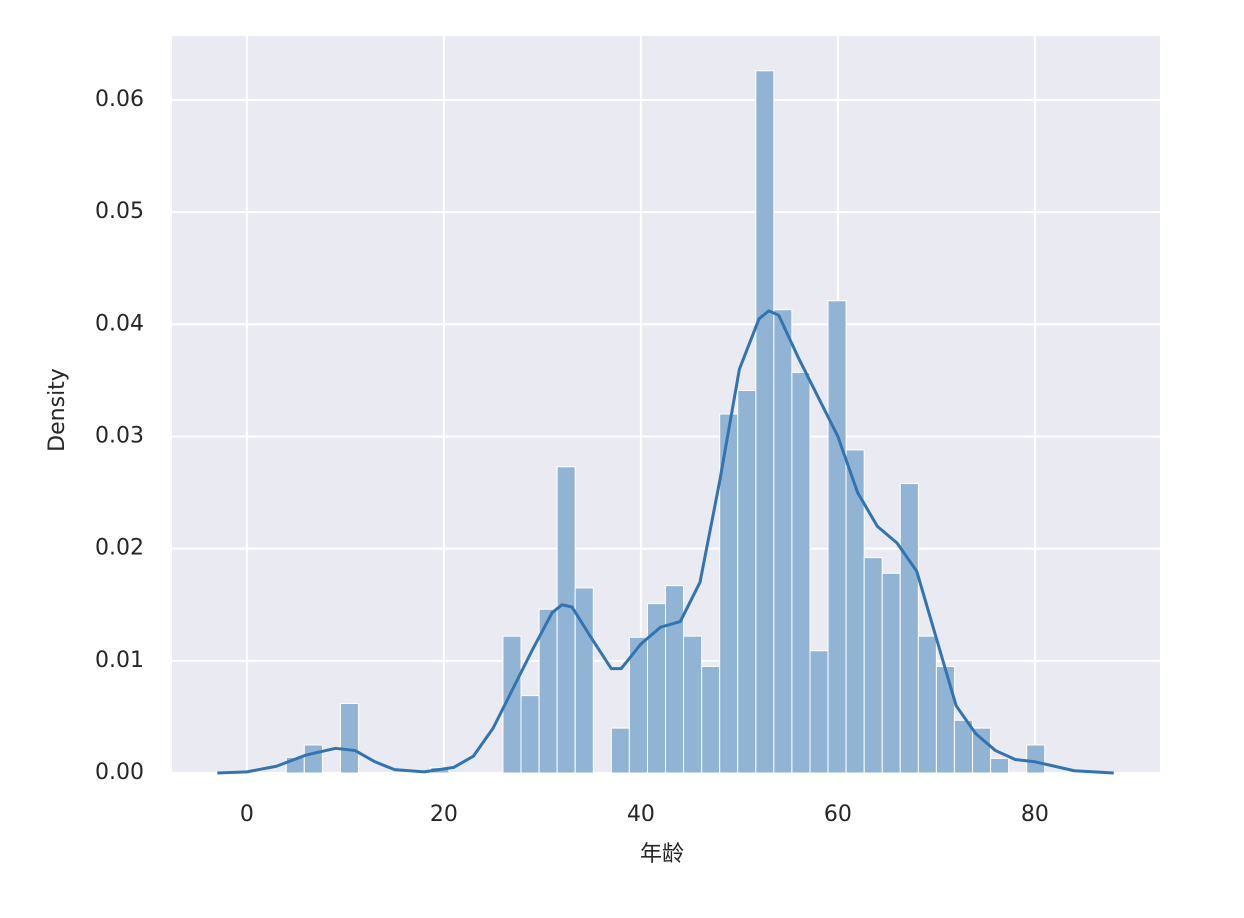 This screenshot has height=918, width=1244. What do you see at coordinates (247, 814) in the screenshot?
I see `x-tick-label: 0` at bounding box center [247, 814].